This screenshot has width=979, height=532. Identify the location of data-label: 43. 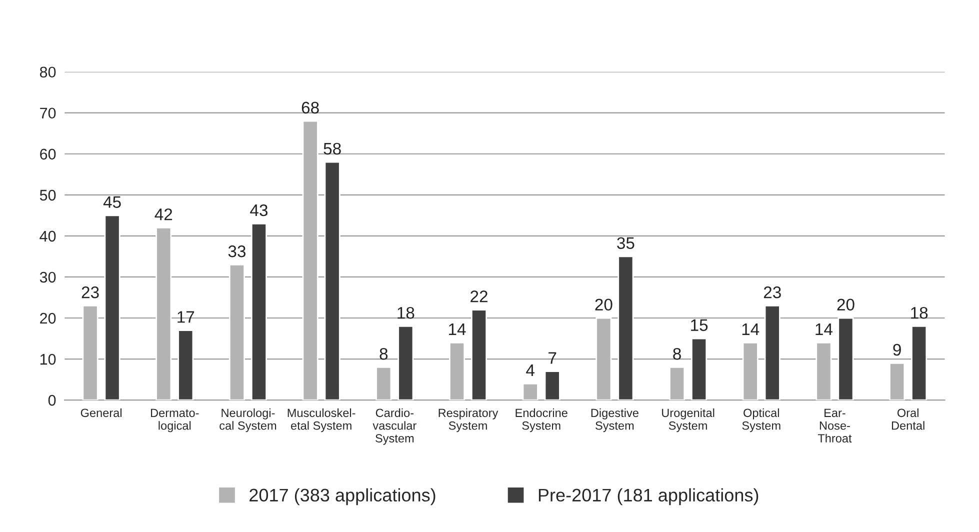
(259, 210).